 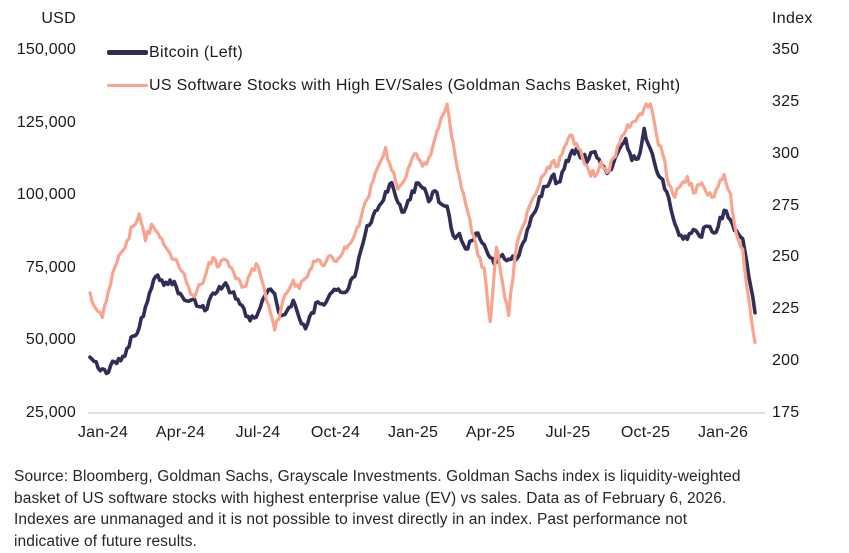 What do you see at coordinates (50, 412) in the screenshot?
I see `left-axis-tick: 25,000` at bounding box center [50, 412].